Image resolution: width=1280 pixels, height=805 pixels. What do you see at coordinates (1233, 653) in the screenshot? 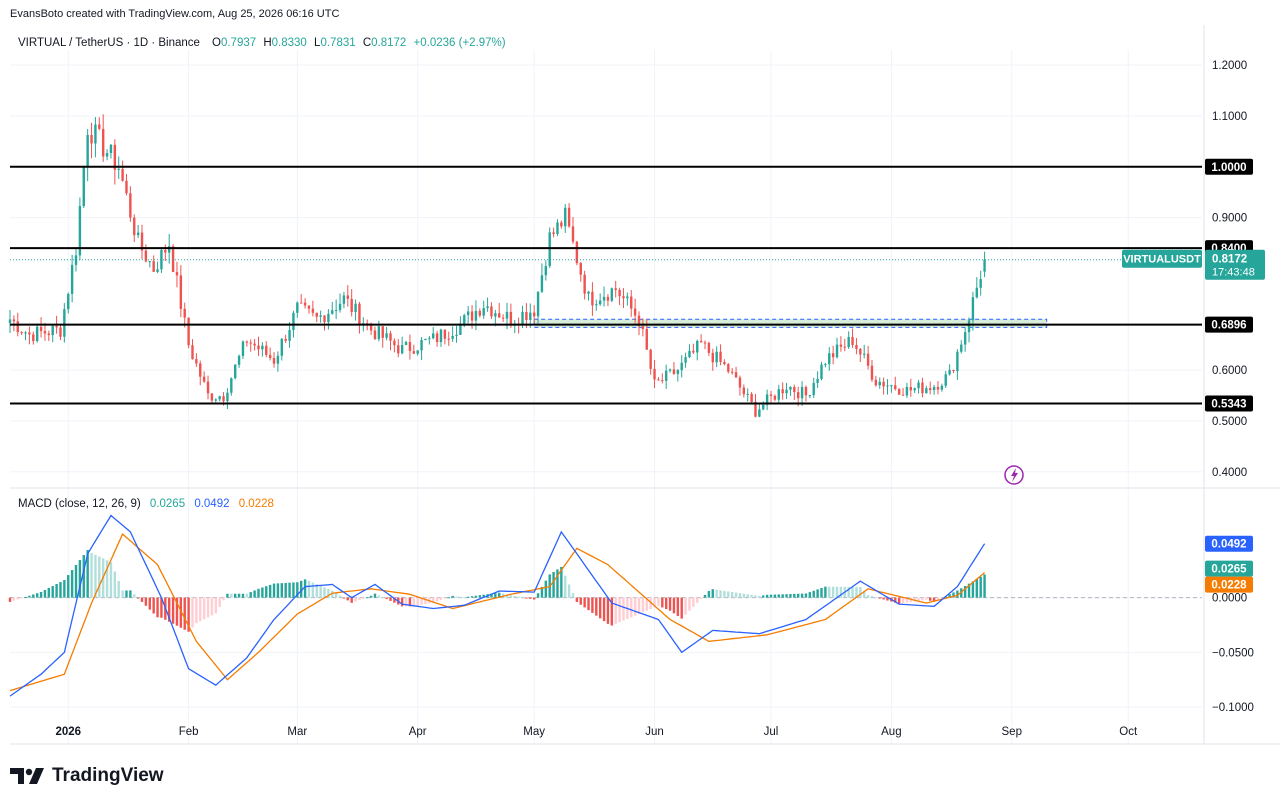
I see `y-tick-label: −0.0500` at bounding box center [1233, 653].